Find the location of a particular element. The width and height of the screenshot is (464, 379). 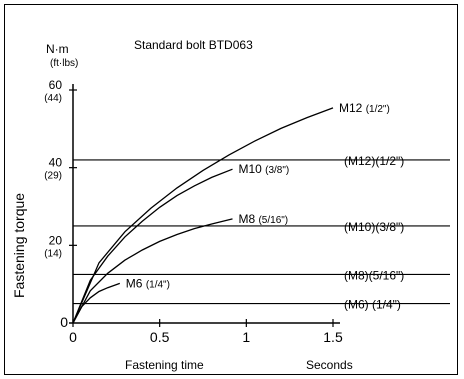

y-axis-label: Fastening torque is located at coordinates (19, 245).